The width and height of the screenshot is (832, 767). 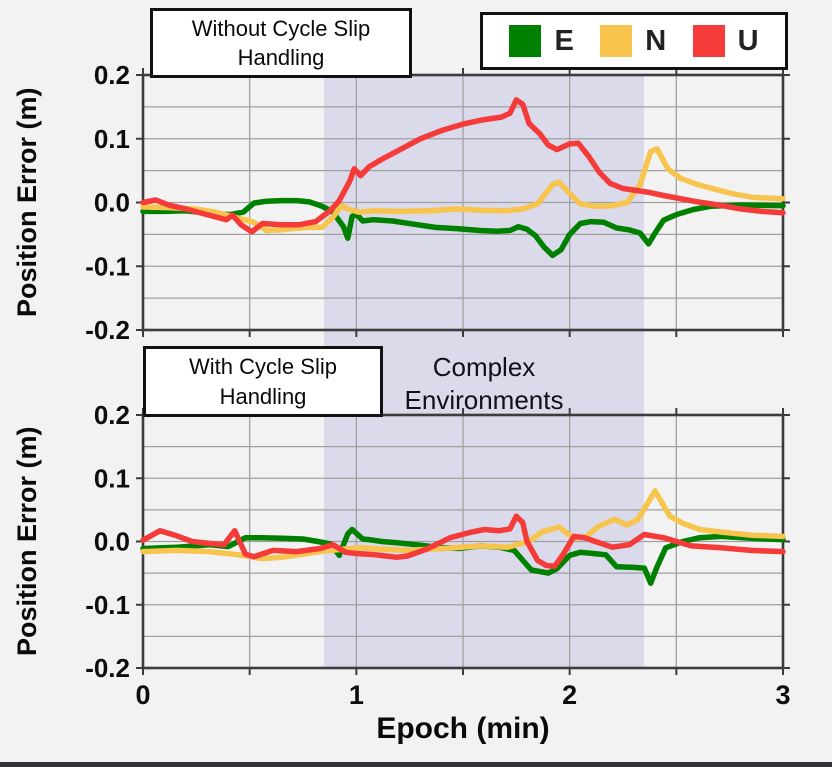 I want to click on bottom-y-axis-title: Position Error (m), so click(x=27, y=541).